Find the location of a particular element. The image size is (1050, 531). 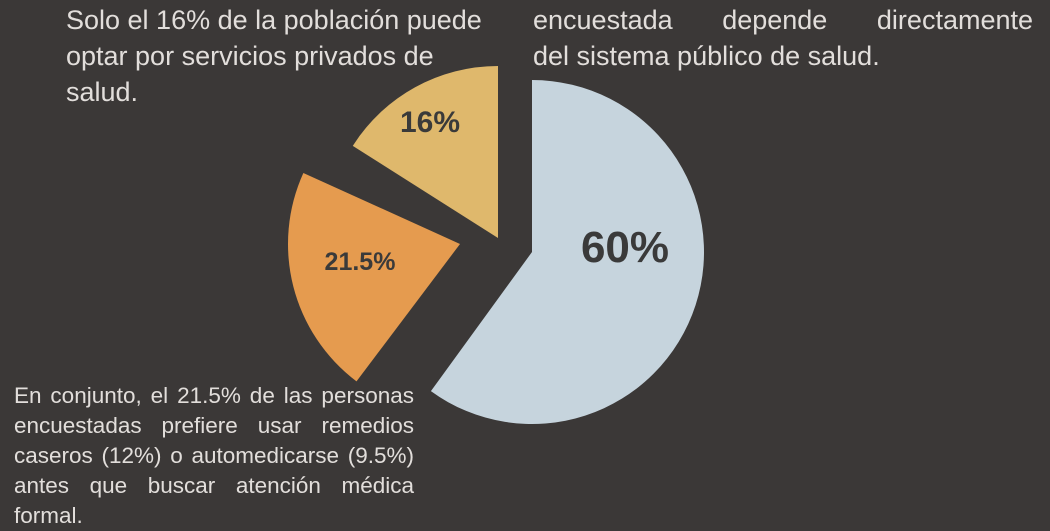

public-health-note-line1: encuestada depende directamente is located at coordinates (783, 20).